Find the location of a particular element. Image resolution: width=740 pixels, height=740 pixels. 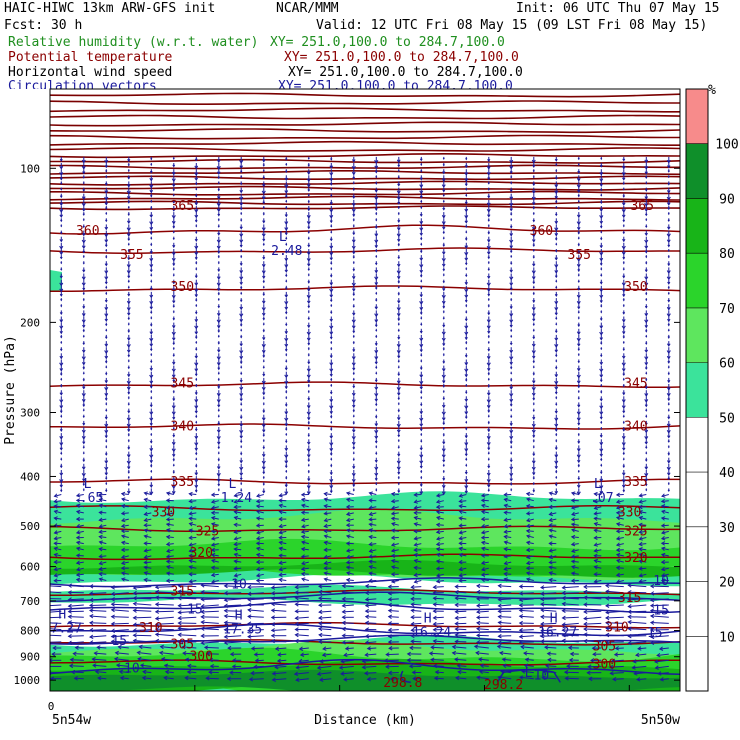

theta-label: 298.2 is located at coordinates (503, 685).